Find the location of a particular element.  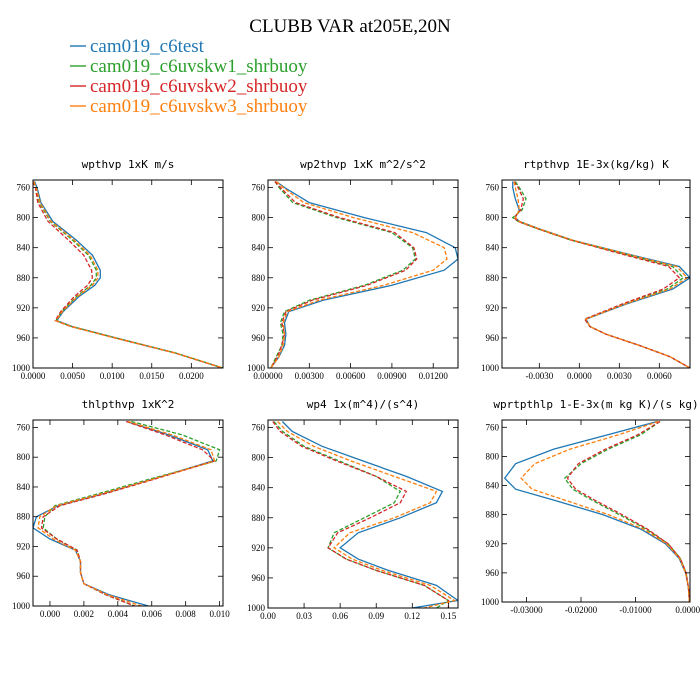

panel-title: thlpthvp 1xK^2 is located at coordinates (128, 404).